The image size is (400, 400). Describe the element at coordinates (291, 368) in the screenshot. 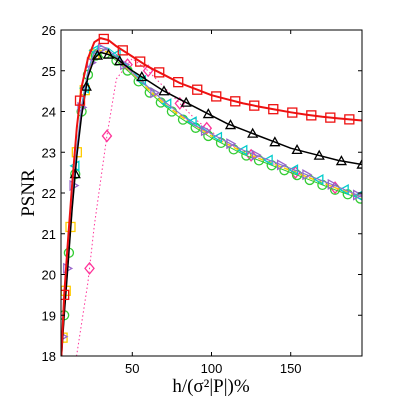

I see `x-tick-label: 150` at that location.